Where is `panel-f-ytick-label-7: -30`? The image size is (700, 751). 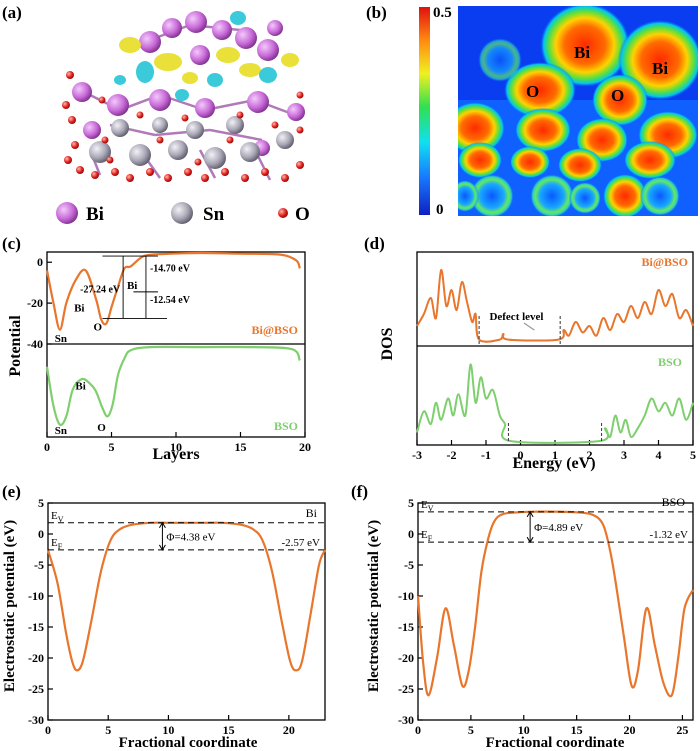
panel-f-ytick-label-7: -30 is located at coordinates (406, 720).